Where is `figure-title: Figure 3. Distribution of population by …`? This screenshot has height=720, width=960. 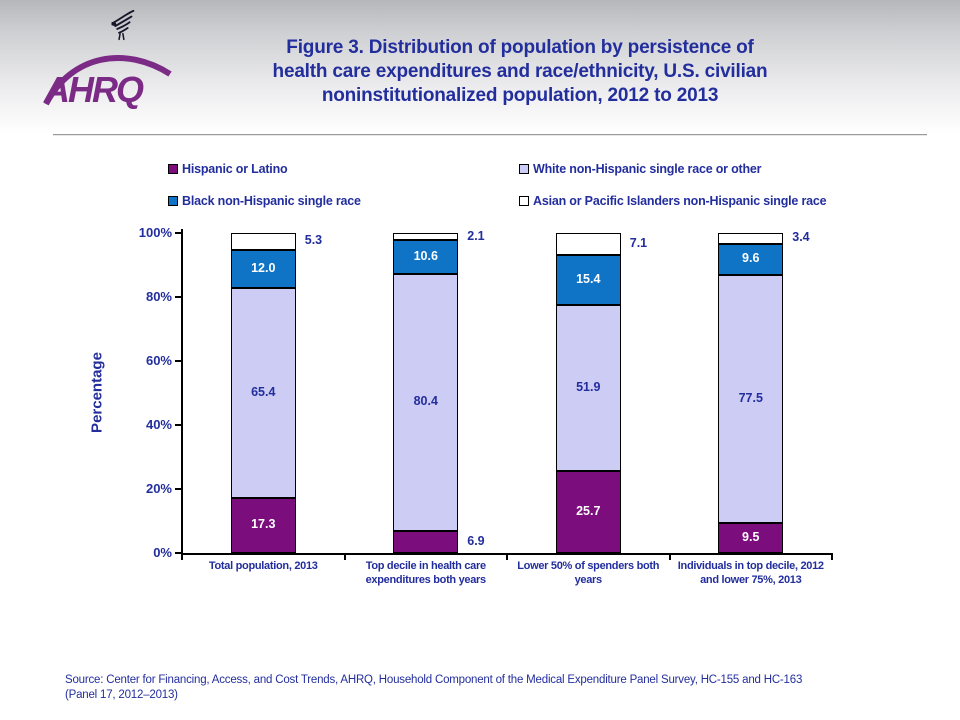 figure-title: Figure 3. Distribution of population by … is located at coordinates (520, 72).